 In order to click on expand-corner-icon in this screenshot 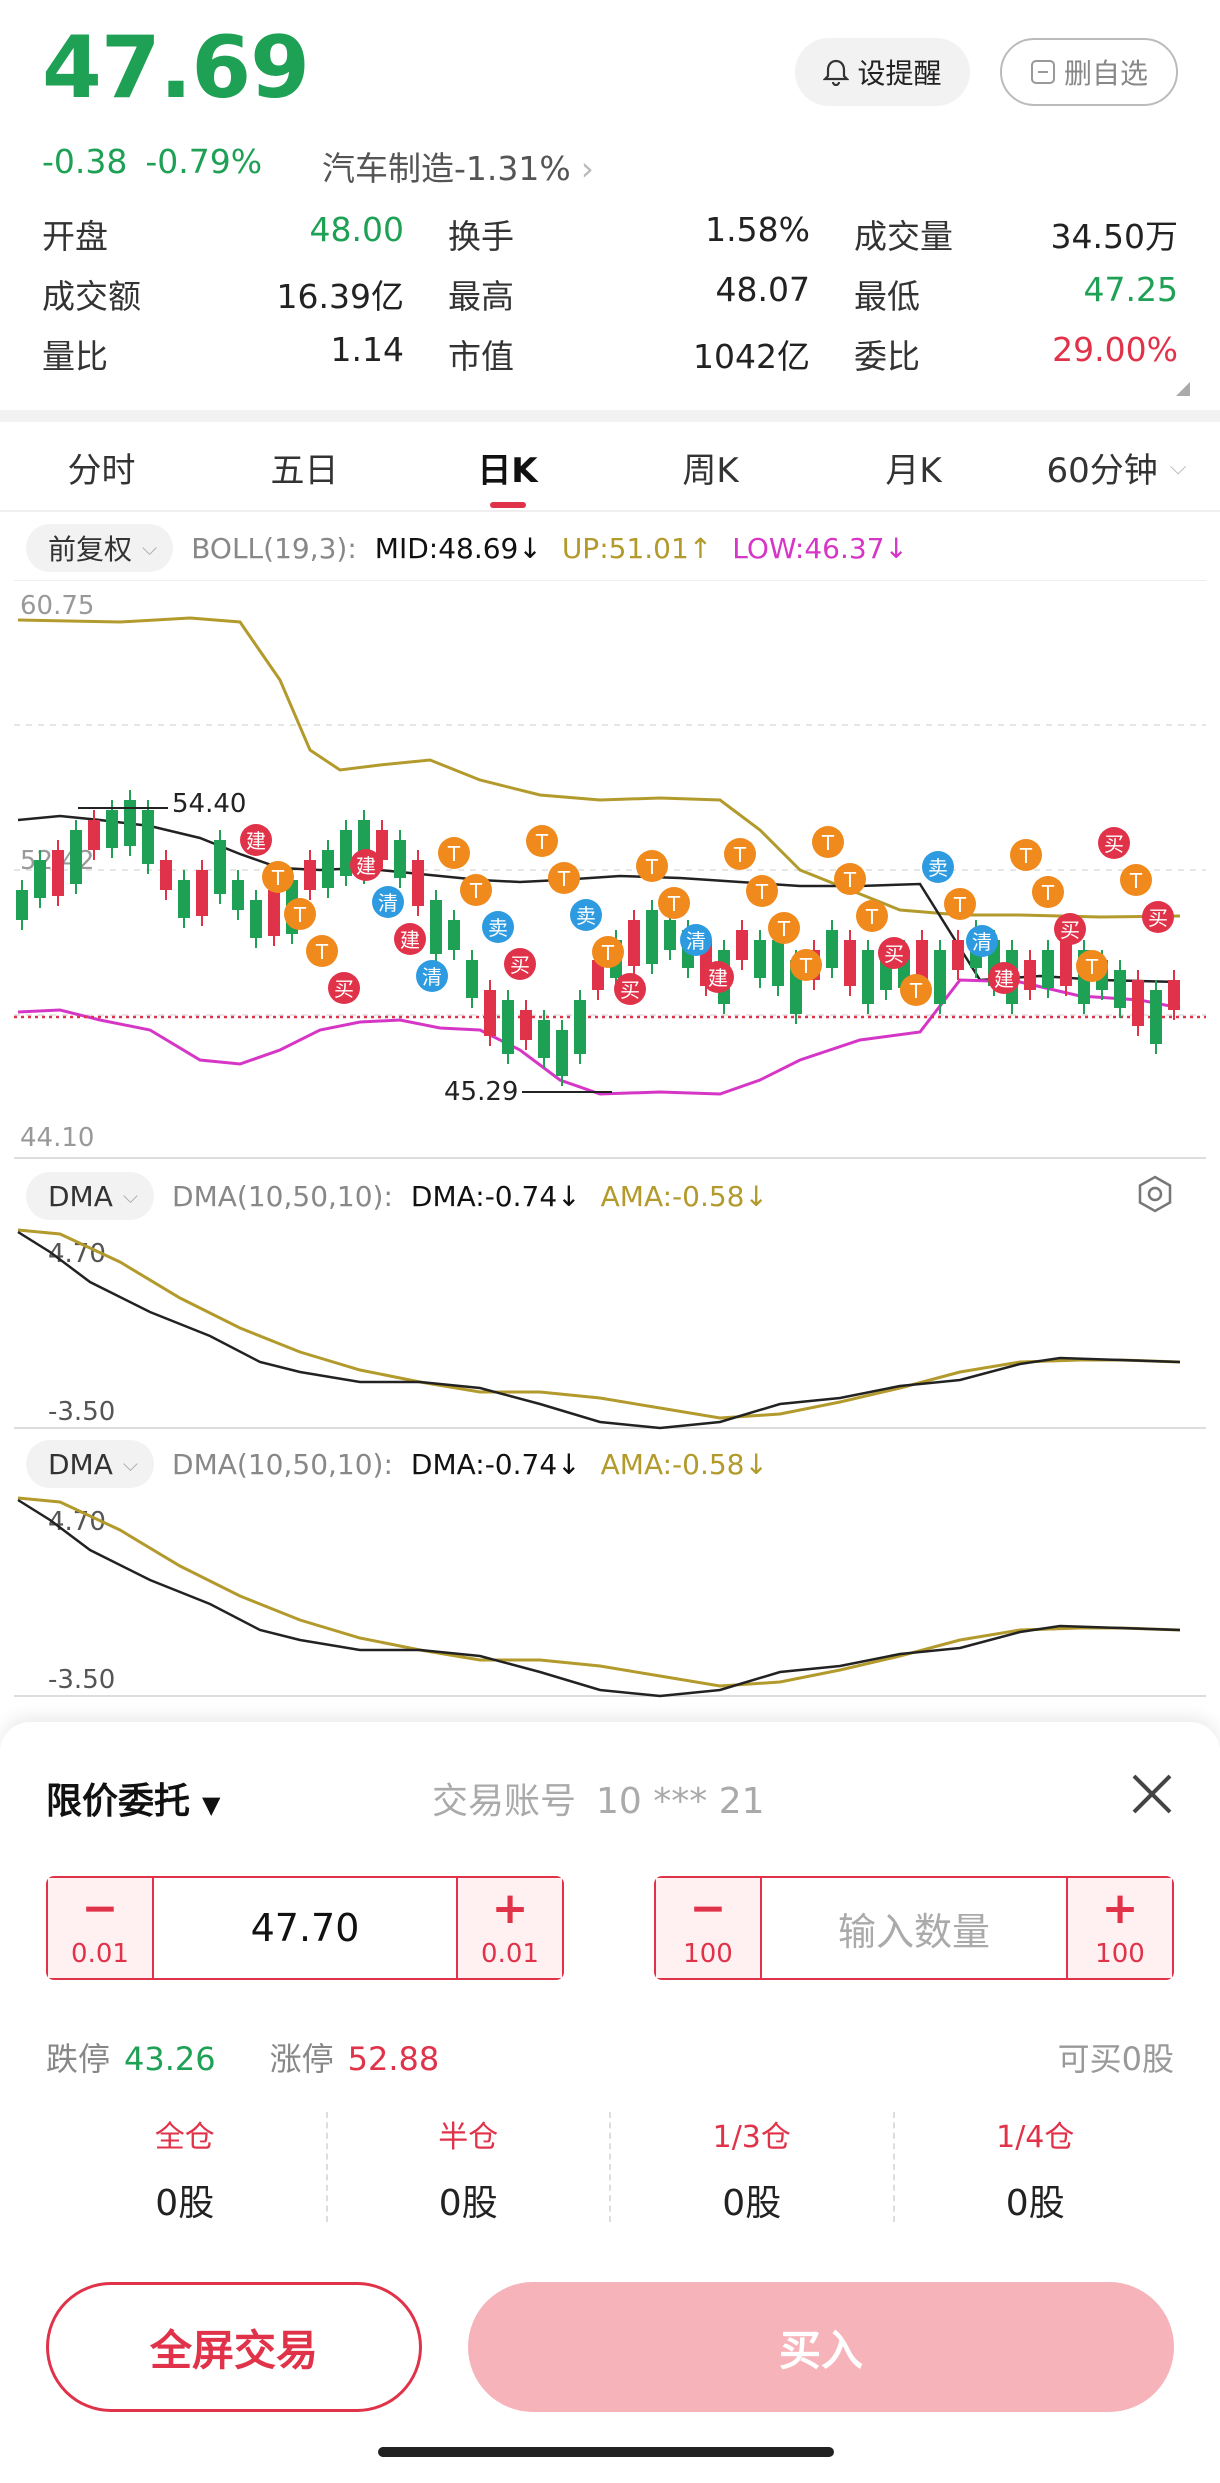, I will do `click(1183, 389)`.